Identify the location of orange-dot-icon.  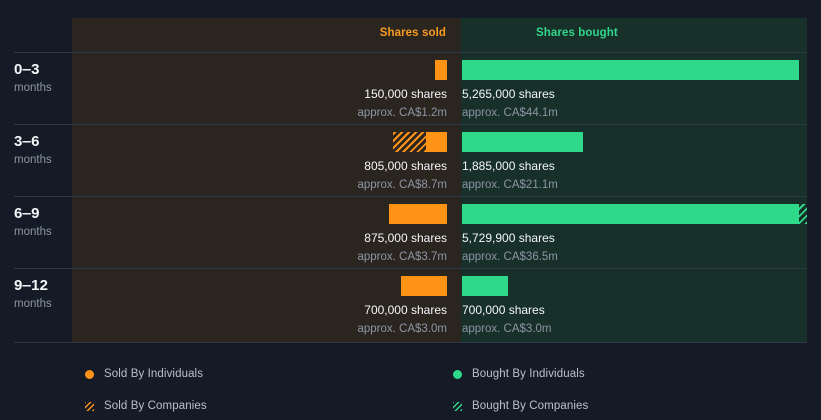
(89, 374).